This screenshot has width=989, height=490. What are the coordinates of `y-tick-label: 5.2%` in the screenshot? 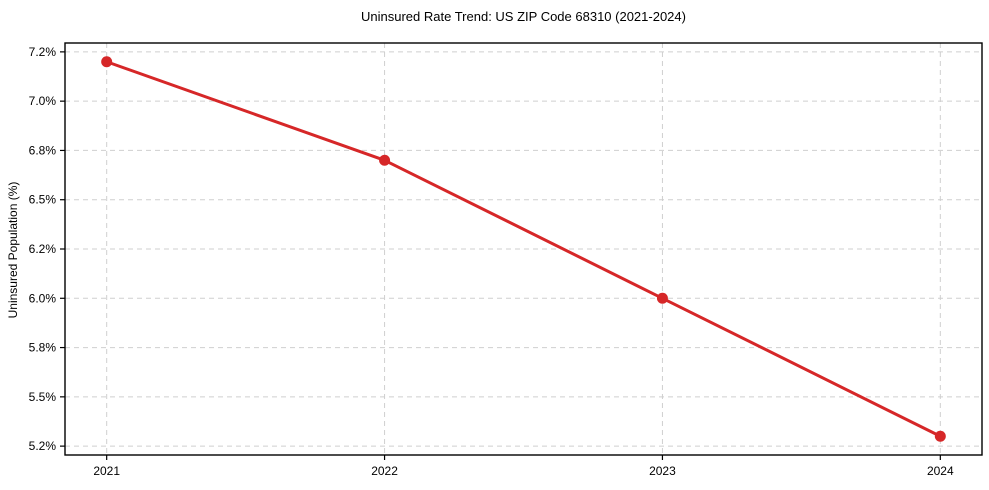 It's located at (43, 446).